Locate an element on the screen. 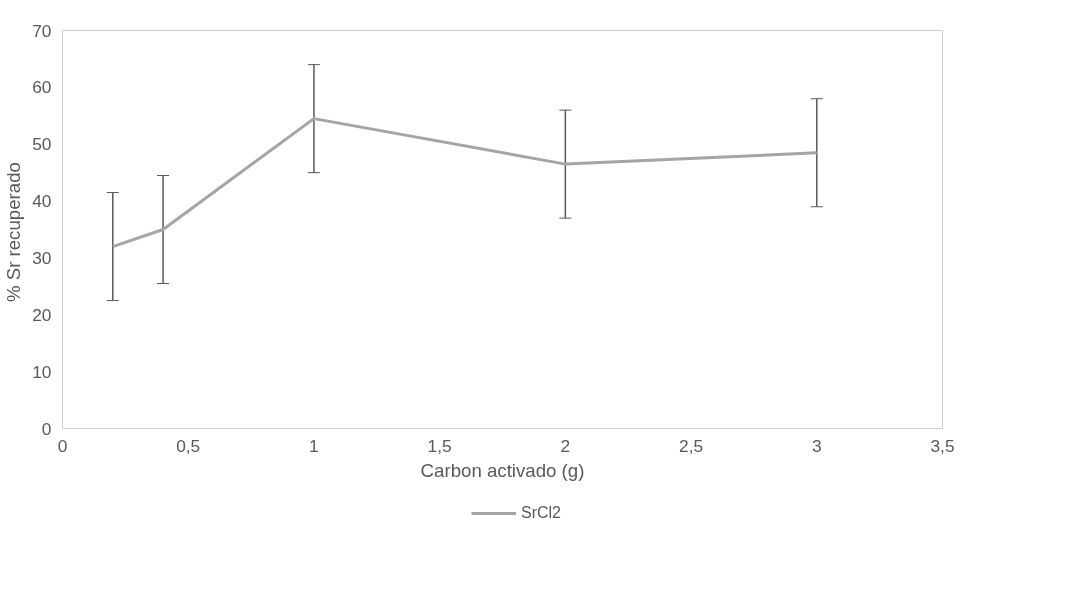  legend-label: SrCl2 is located at coordinates (541, 513).